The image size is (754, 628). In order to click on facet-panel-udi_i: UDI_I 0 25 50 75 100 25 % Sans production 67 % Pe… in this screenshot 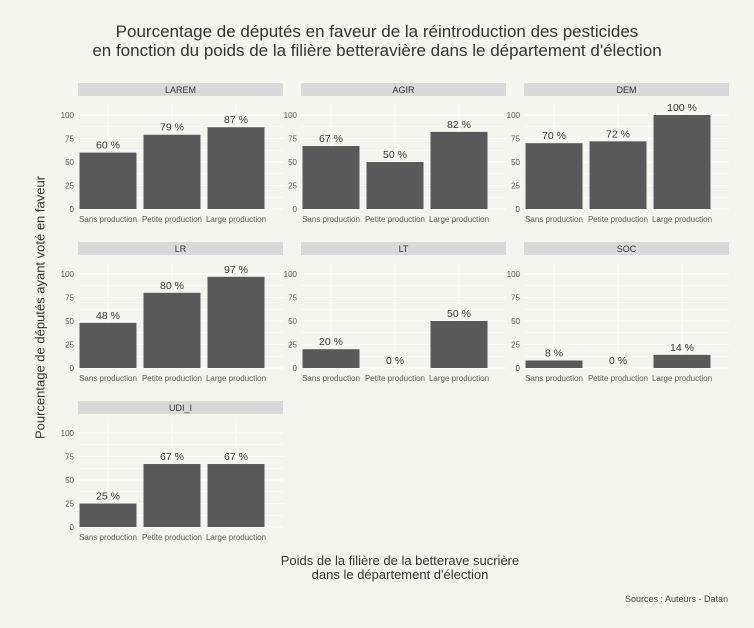, I will do `click(172, 471)`.